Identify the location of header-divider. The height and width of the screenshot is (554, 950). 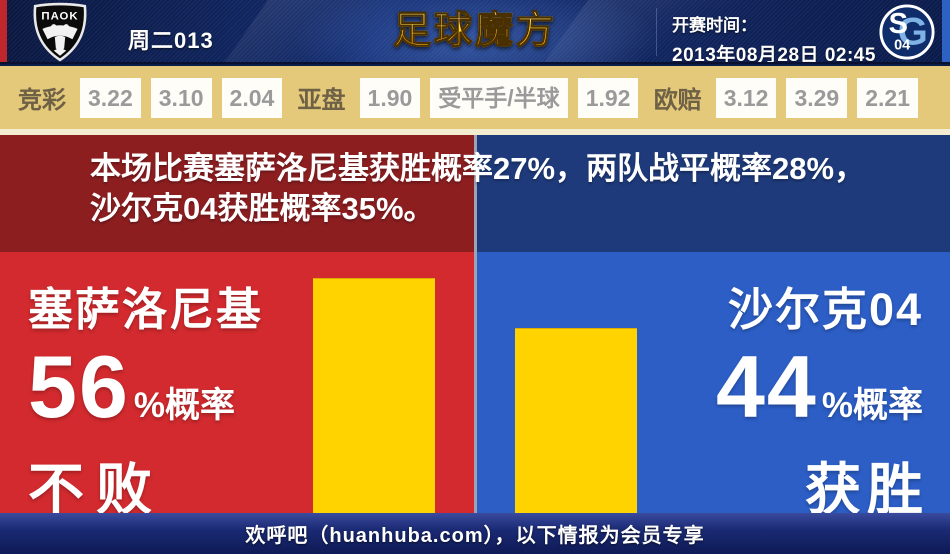
(656, 32).